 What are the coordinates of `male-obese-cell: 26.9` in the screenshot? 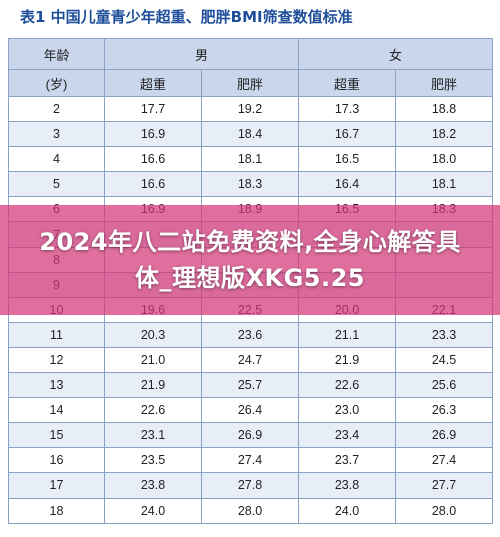 It's located at (250, 435).